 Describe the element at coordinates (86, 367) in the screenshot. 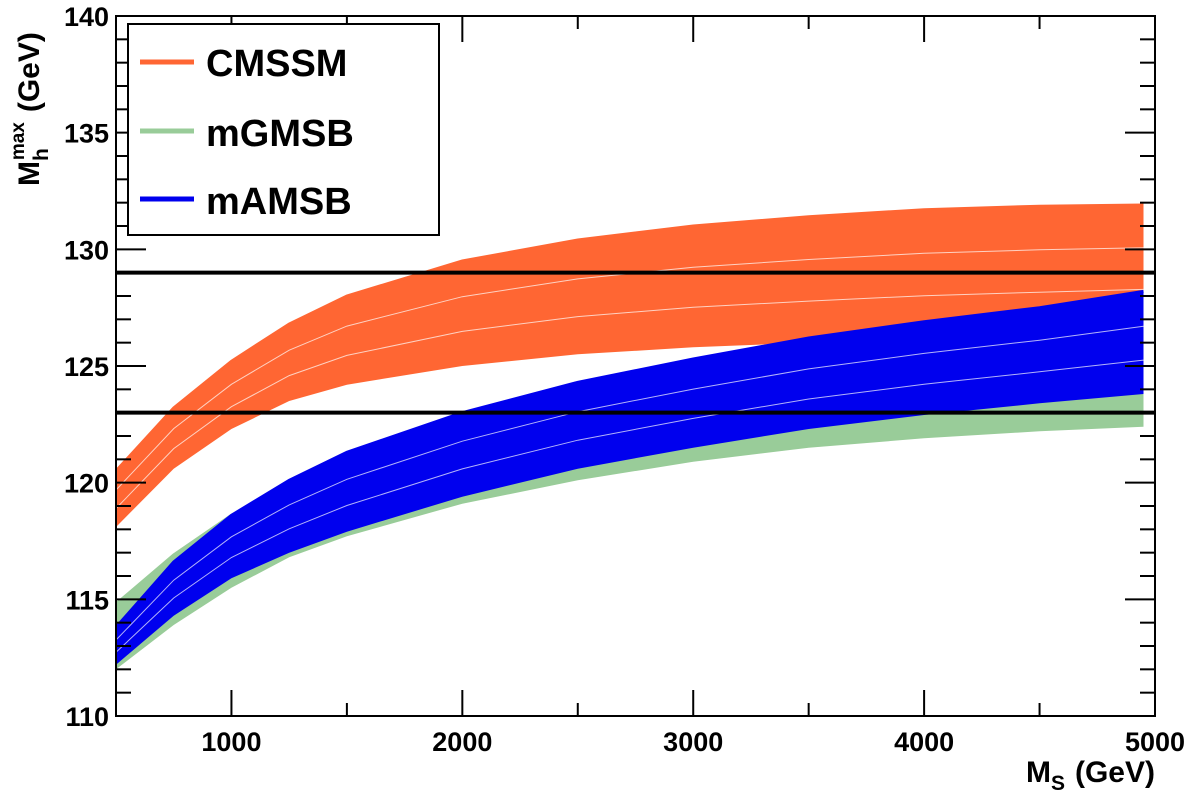

I see `y-tick-label-125: 125` at that location.